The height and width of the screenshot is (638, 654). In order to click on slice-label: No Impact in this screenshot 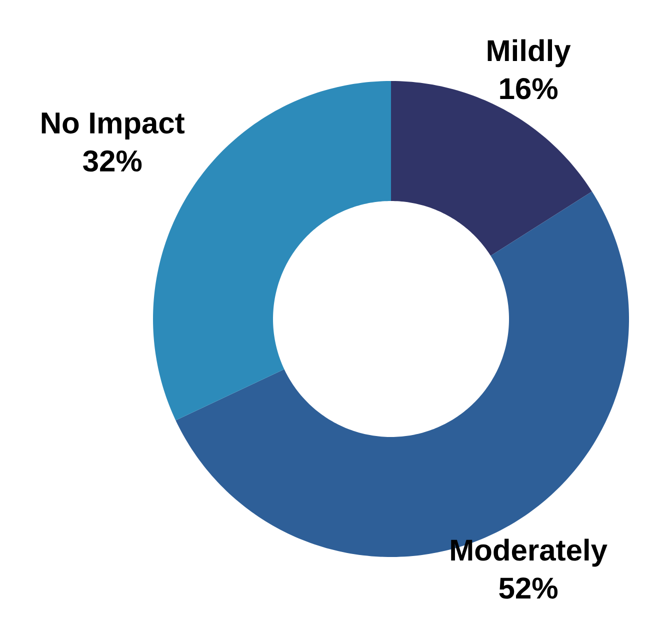, I will do `click(113, 126)`.